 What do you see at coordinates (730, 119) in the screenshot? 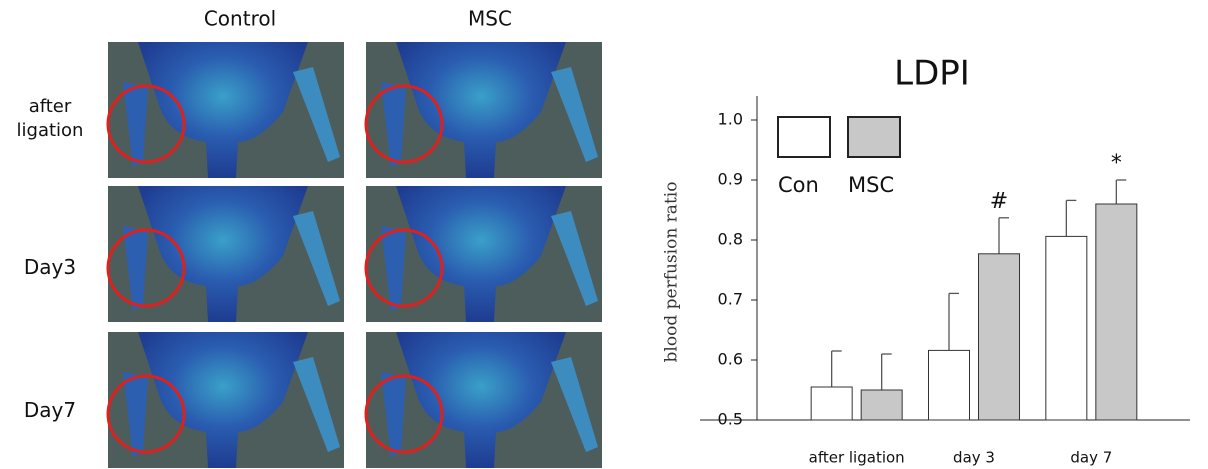
I see `y-tick-label: 1.0` at bounding box center [730, 119].